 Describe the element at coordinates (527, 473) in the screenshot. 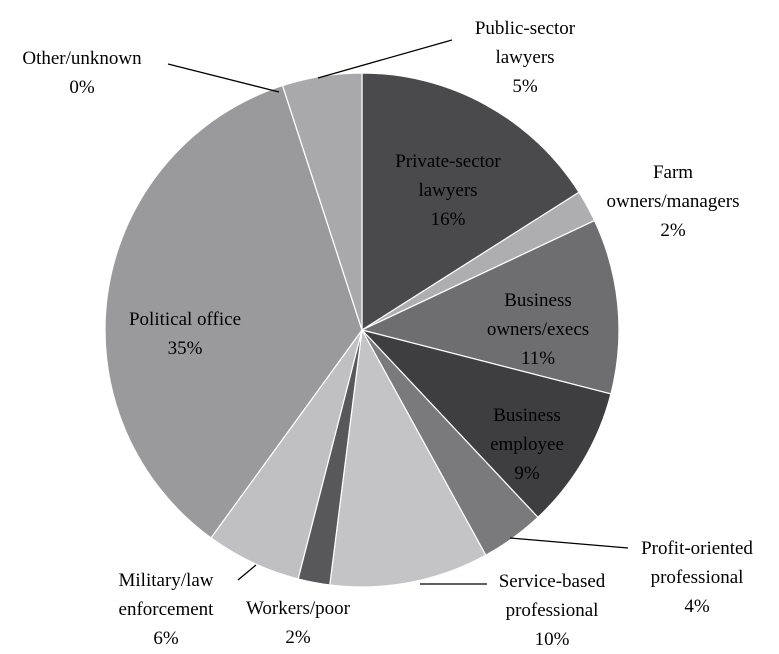

I see `value-label: 9%` at that location.